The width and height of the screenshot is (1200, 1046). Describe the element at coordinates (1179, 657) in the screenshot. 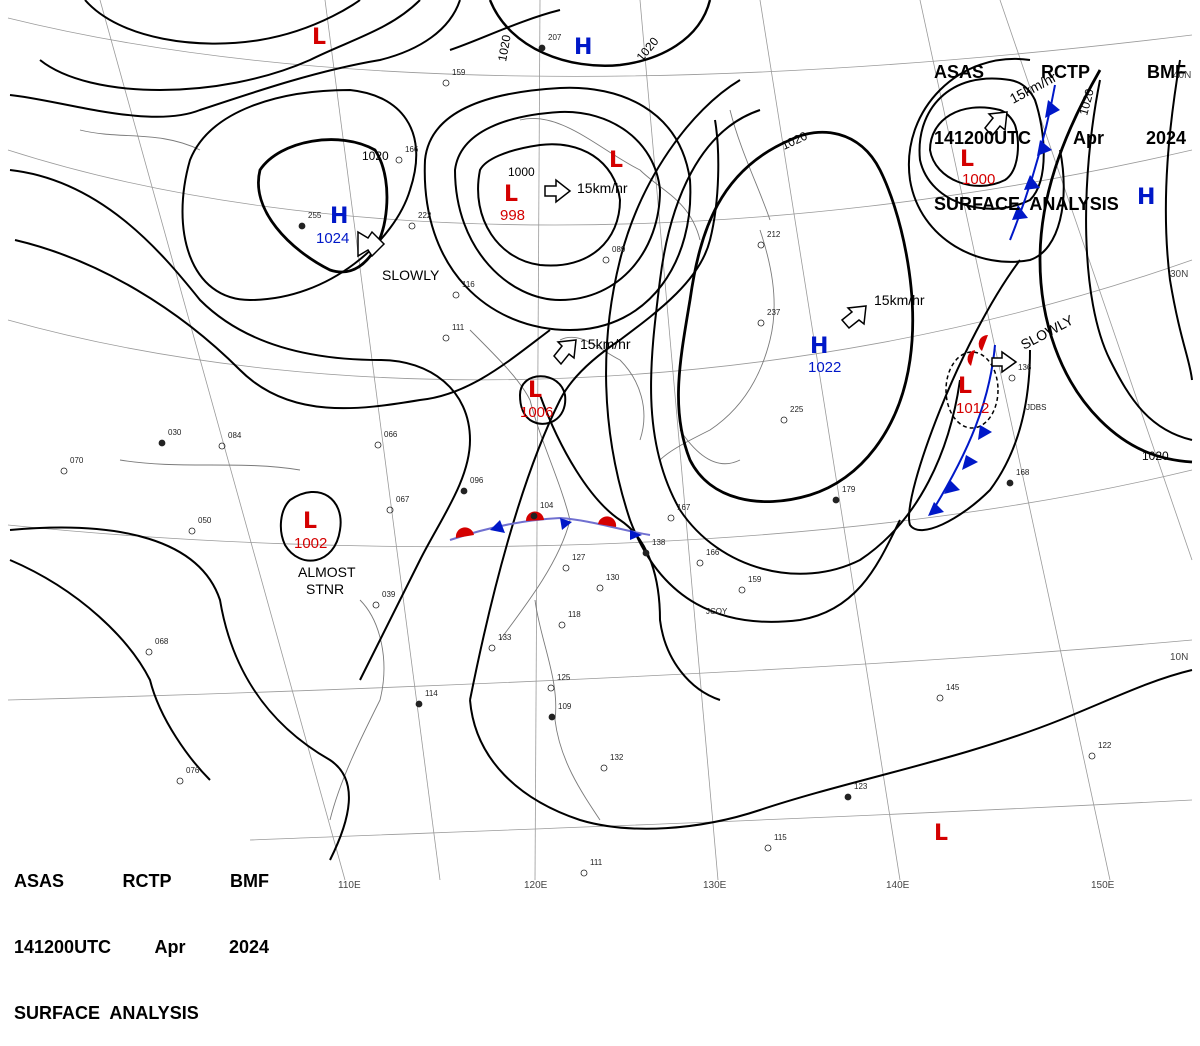

I see `lat-label-10n: 10N` at that location.